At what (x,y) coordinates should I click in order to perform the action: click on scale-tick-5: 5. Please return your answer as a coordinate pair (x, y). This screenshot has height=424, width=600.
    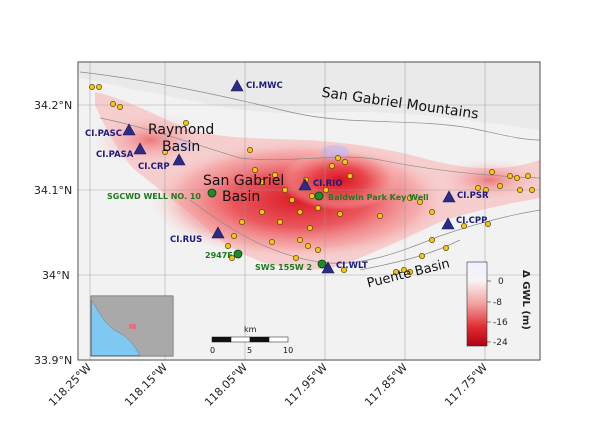
    Looking at the image, I should click on (249, 350).